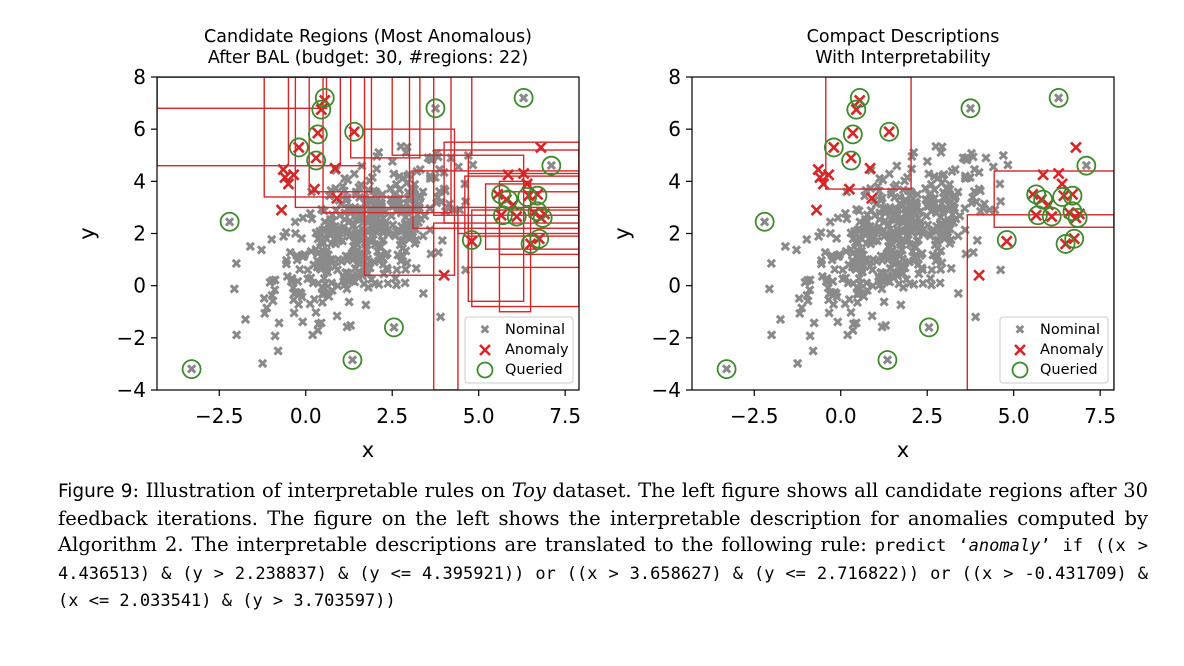 This screenshot has width=1184, height=666. What do you see at coordinates (495, 199) in the screenshot?
I see `region-box` at bounding box center [495, 199].